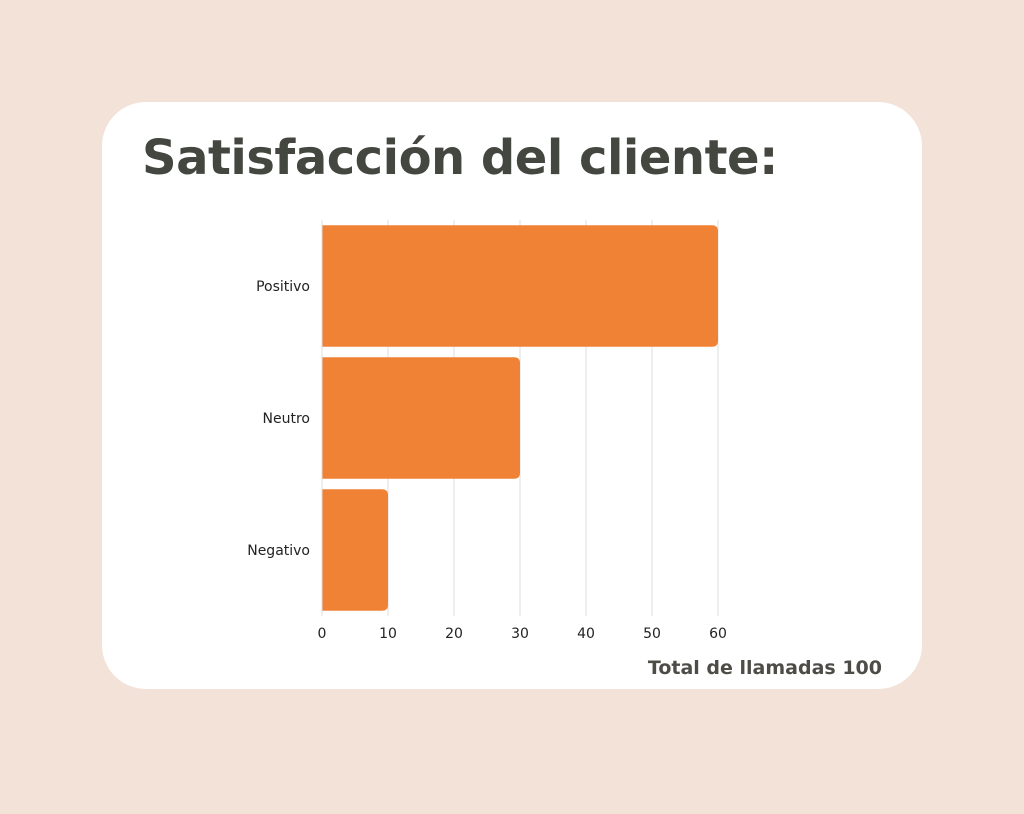 This screenshot has width=1024, height=814. What do you see at coordinates (322, 634) in the screenshot?
I see `x-tick-label-0: 0` at bounding box center [322, 634].